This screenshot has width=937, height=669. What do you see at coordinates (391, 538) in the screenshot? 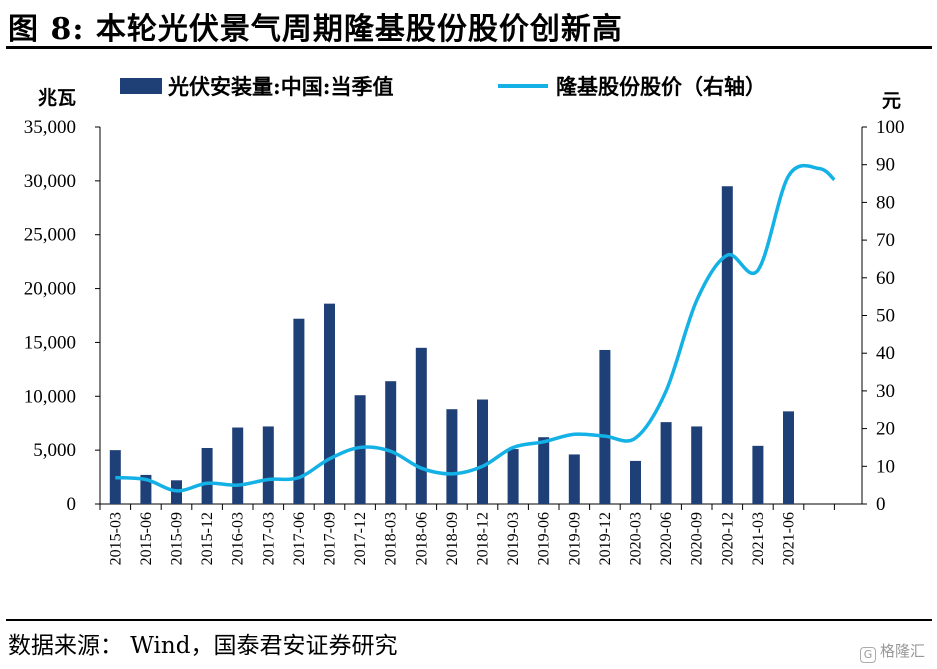
I see `x-tick-label: 2018-03` at bounding box center [391, 538].